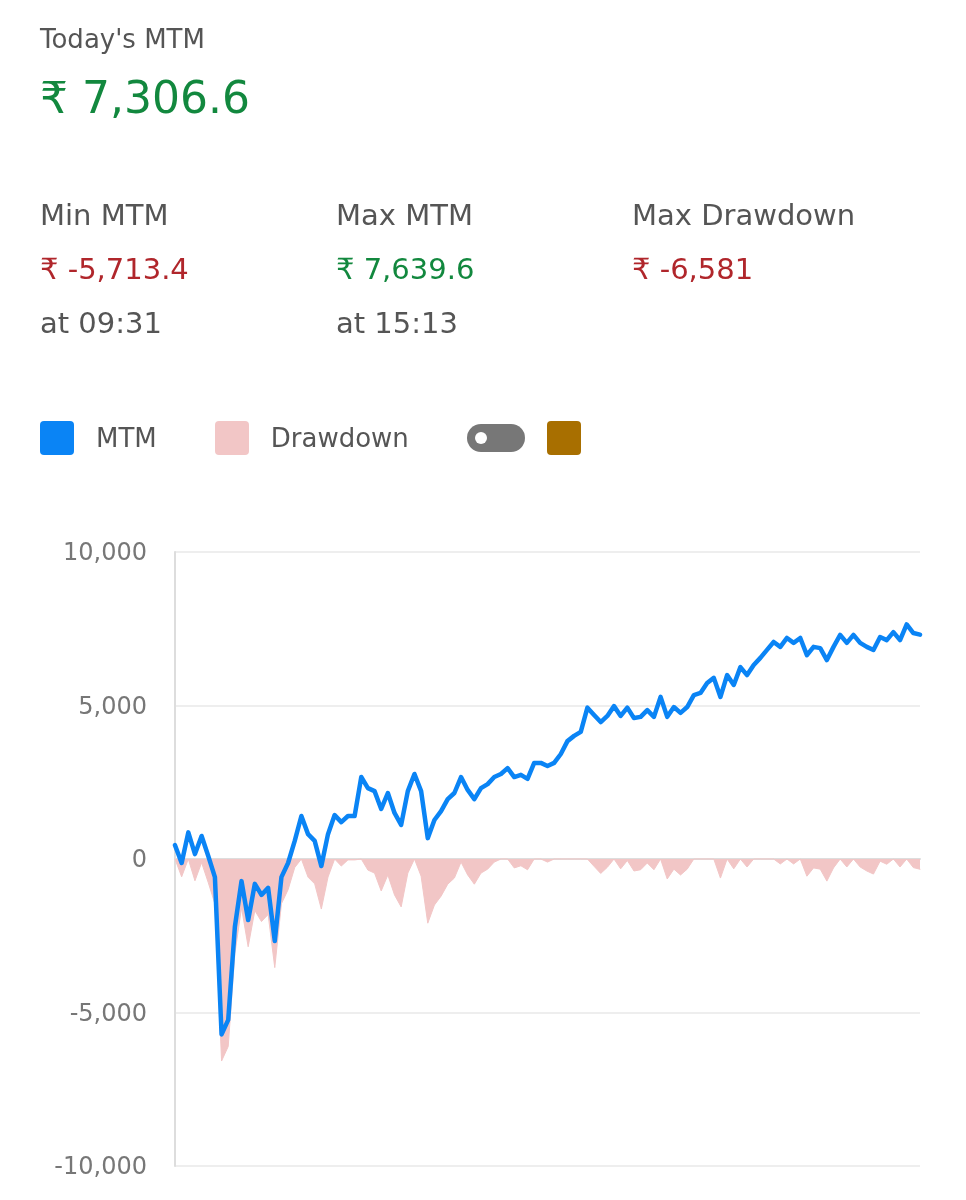 This screenshot has height=1200, width=966. What do you see at coordinates (104, 215) in the screenshot?
I see `text: Min MTM` at bounding box center [104, 215].